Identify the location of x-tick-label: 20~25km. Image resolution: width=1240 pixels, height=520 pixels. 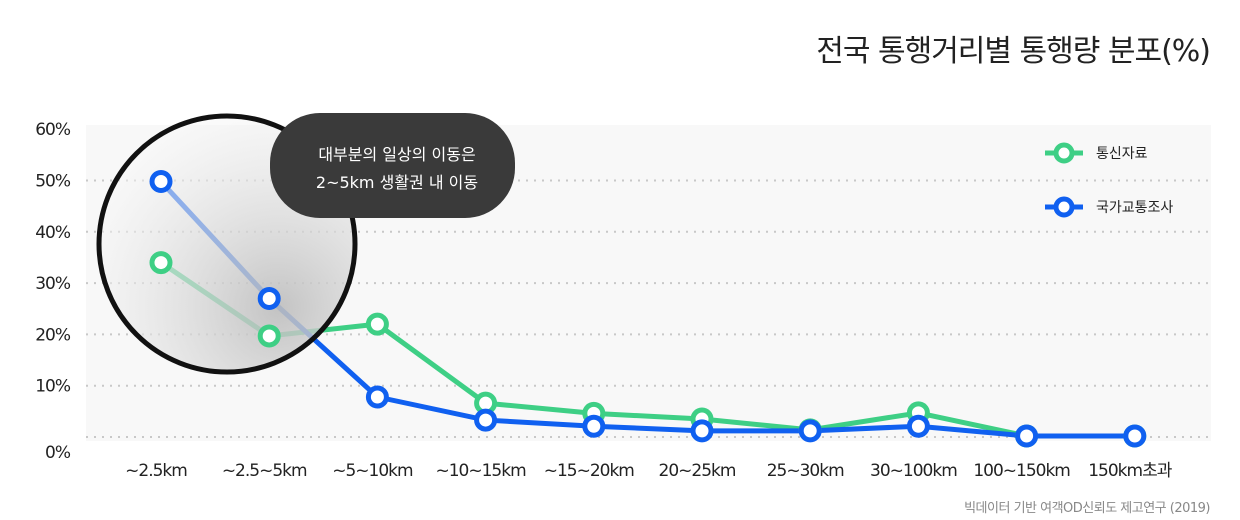
(697, 471).